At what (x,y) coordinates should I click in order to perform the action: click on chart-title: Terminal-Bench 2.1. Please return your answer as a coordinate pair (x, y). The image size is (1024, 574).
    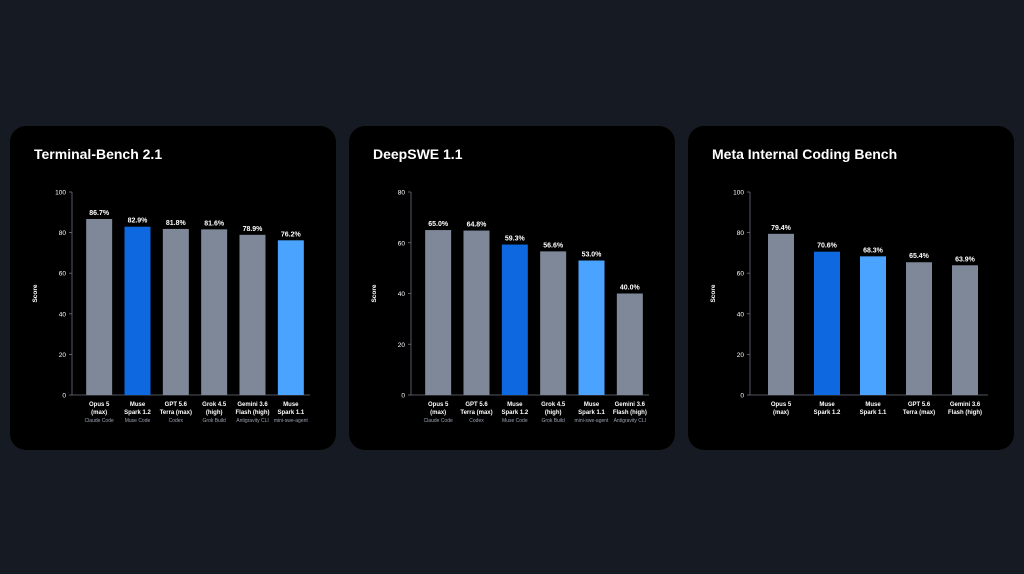
    Looking at the image, I should click on (98, 154).